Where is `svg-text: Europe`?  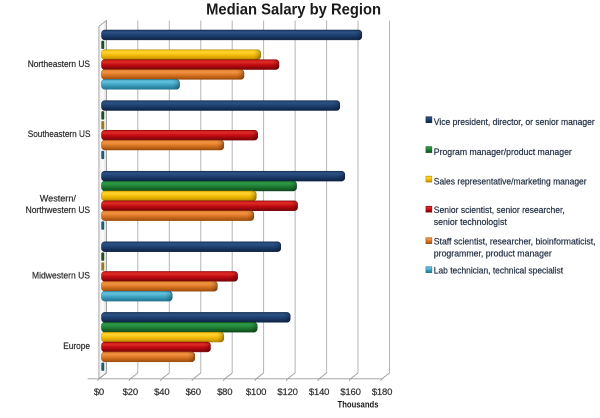 svg-text: Europe is located at coordinates (76, 346).